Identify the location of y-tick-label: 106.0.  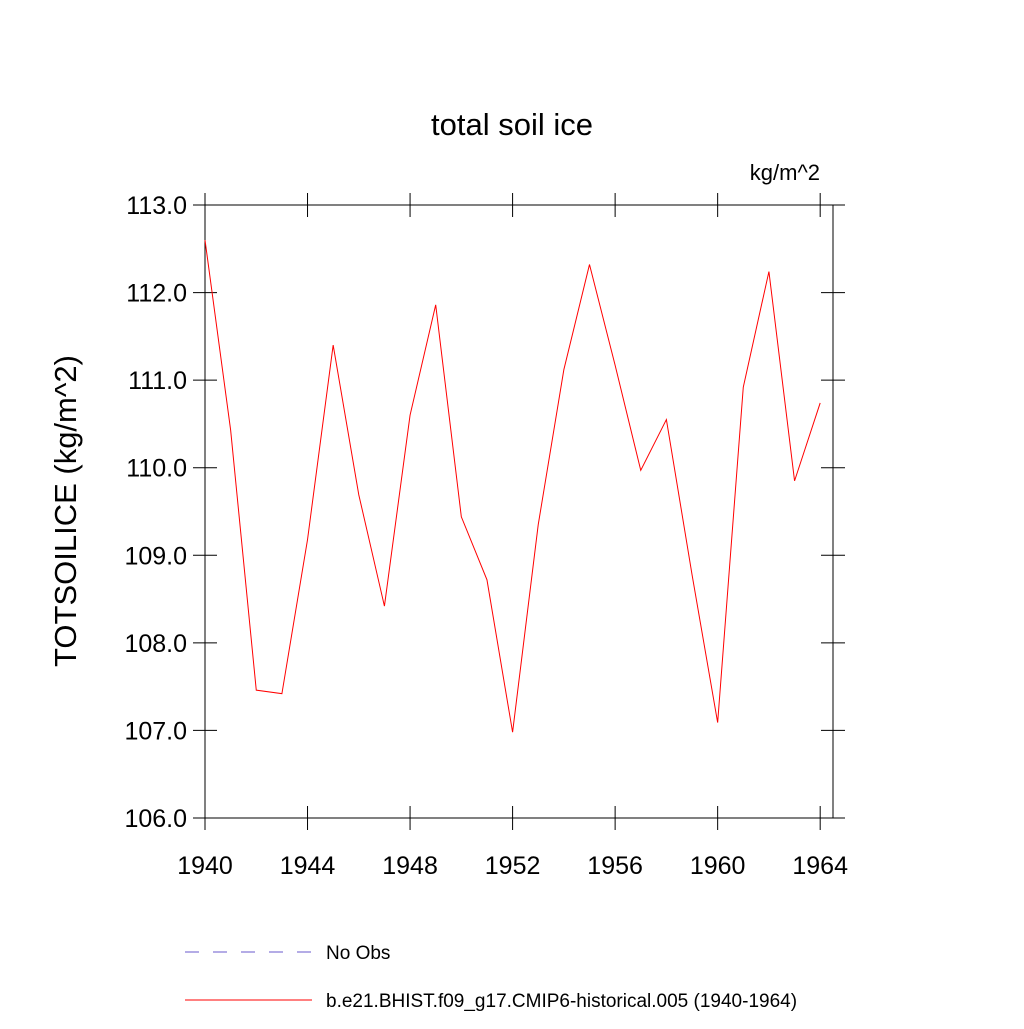
(155, 819).